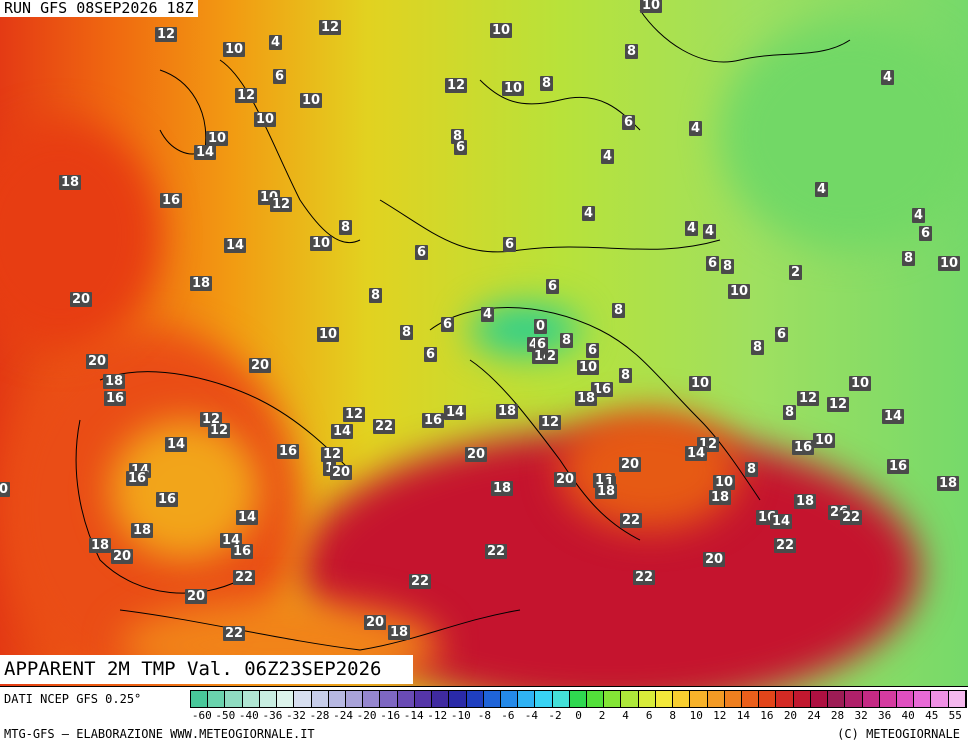 This screenshot has width=968, height=746. What do you see at coordinates (955, 715) in the screenshot?
I see `legend-tick: 55` at bounding box center [955, 715].